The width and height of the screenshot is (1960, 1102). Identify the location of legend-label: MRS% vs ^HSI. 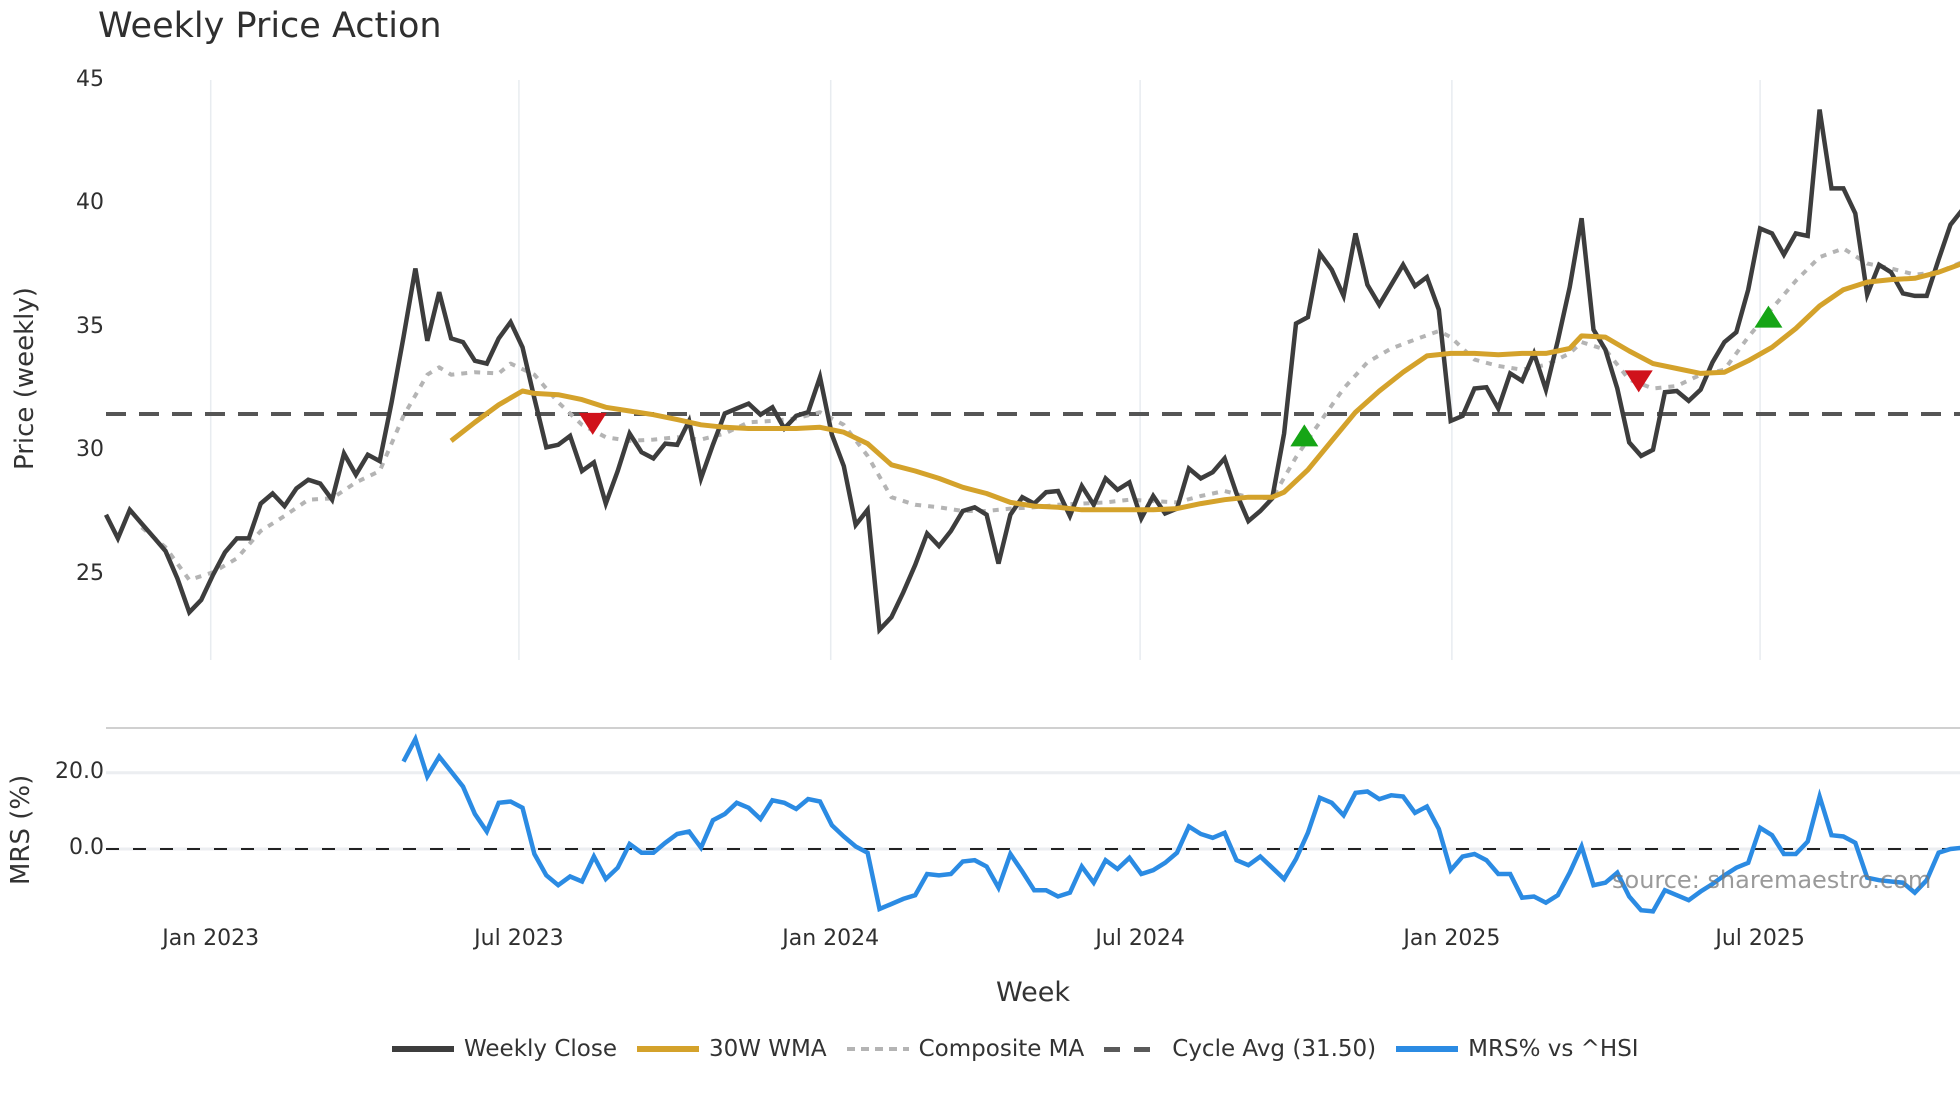
(1553, 1049).